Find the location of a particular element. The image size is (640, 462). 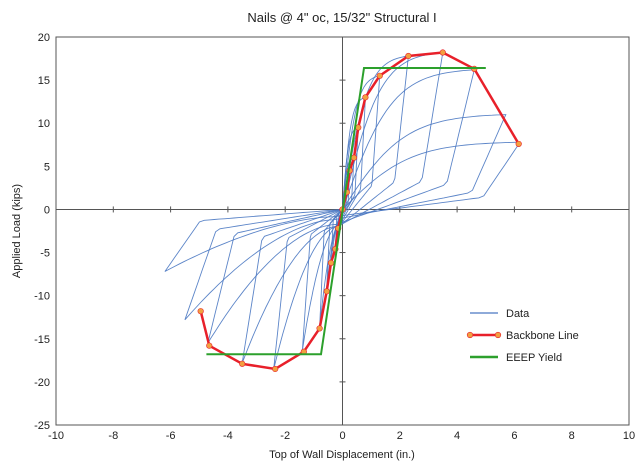

x-tick-label: 10 is located at coordinates (629, 436).